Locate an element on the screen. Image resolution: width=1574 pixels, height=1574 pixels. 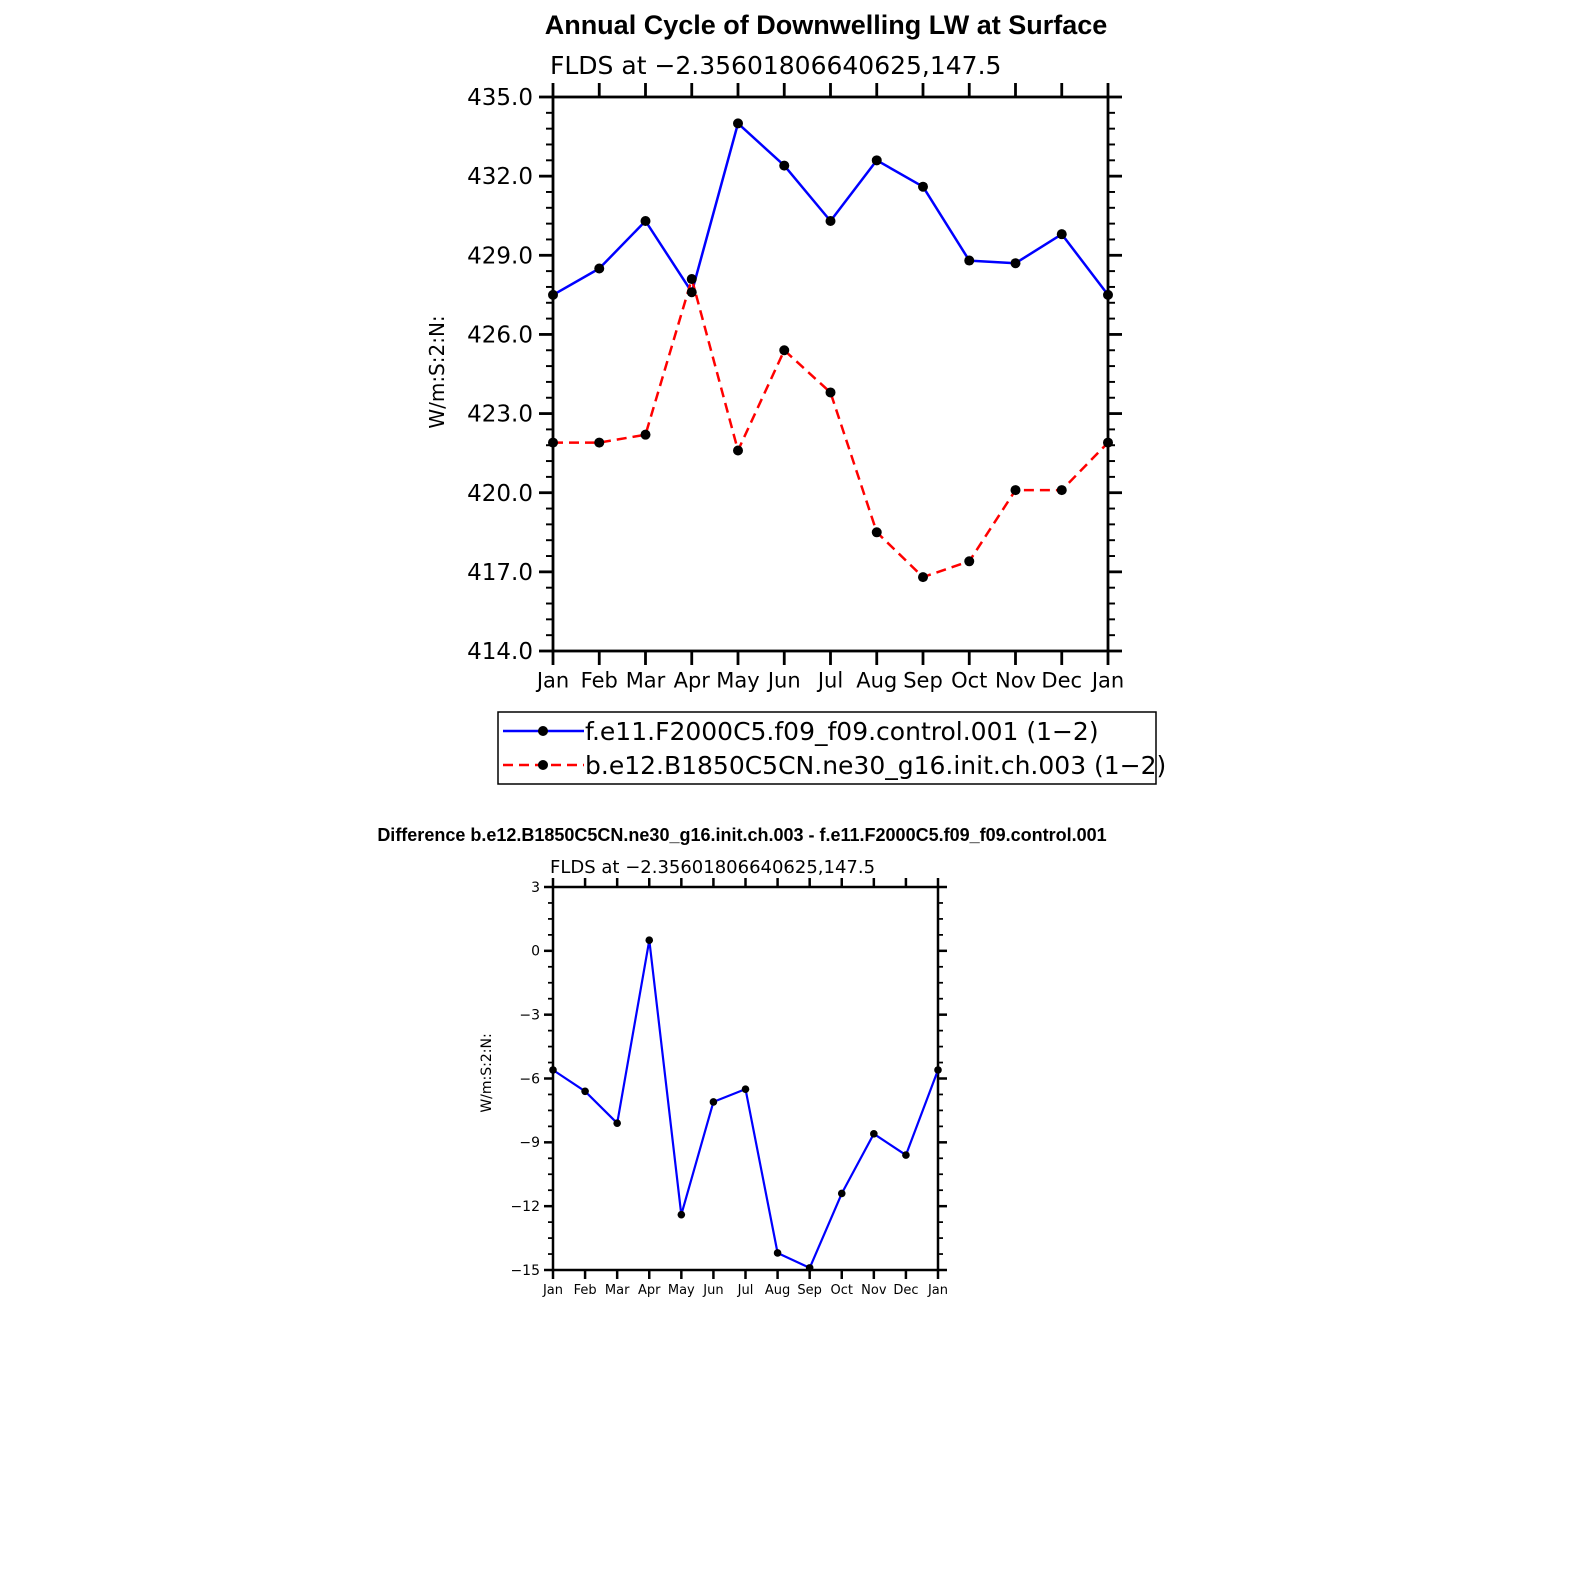
y-tick-label: 435.0 is located at coordinates (500, 98).